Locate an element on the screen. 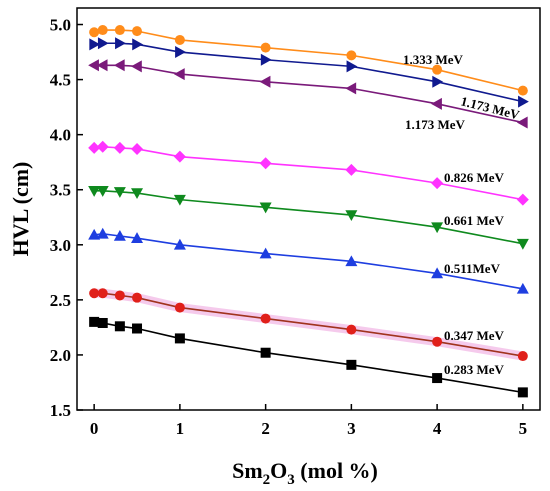  y-tick-label: 5.0 is located at coordinates (60, 25).